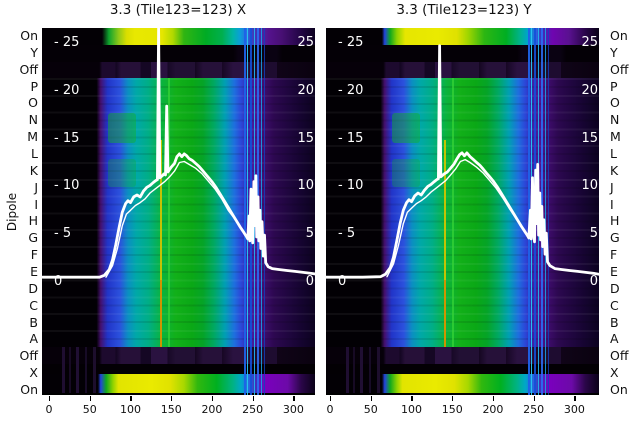  Describe the element at coordinates (178, 10) in the screenshot. I see `panel-title-x: 3.3 (Tile123=123) X` at that location.